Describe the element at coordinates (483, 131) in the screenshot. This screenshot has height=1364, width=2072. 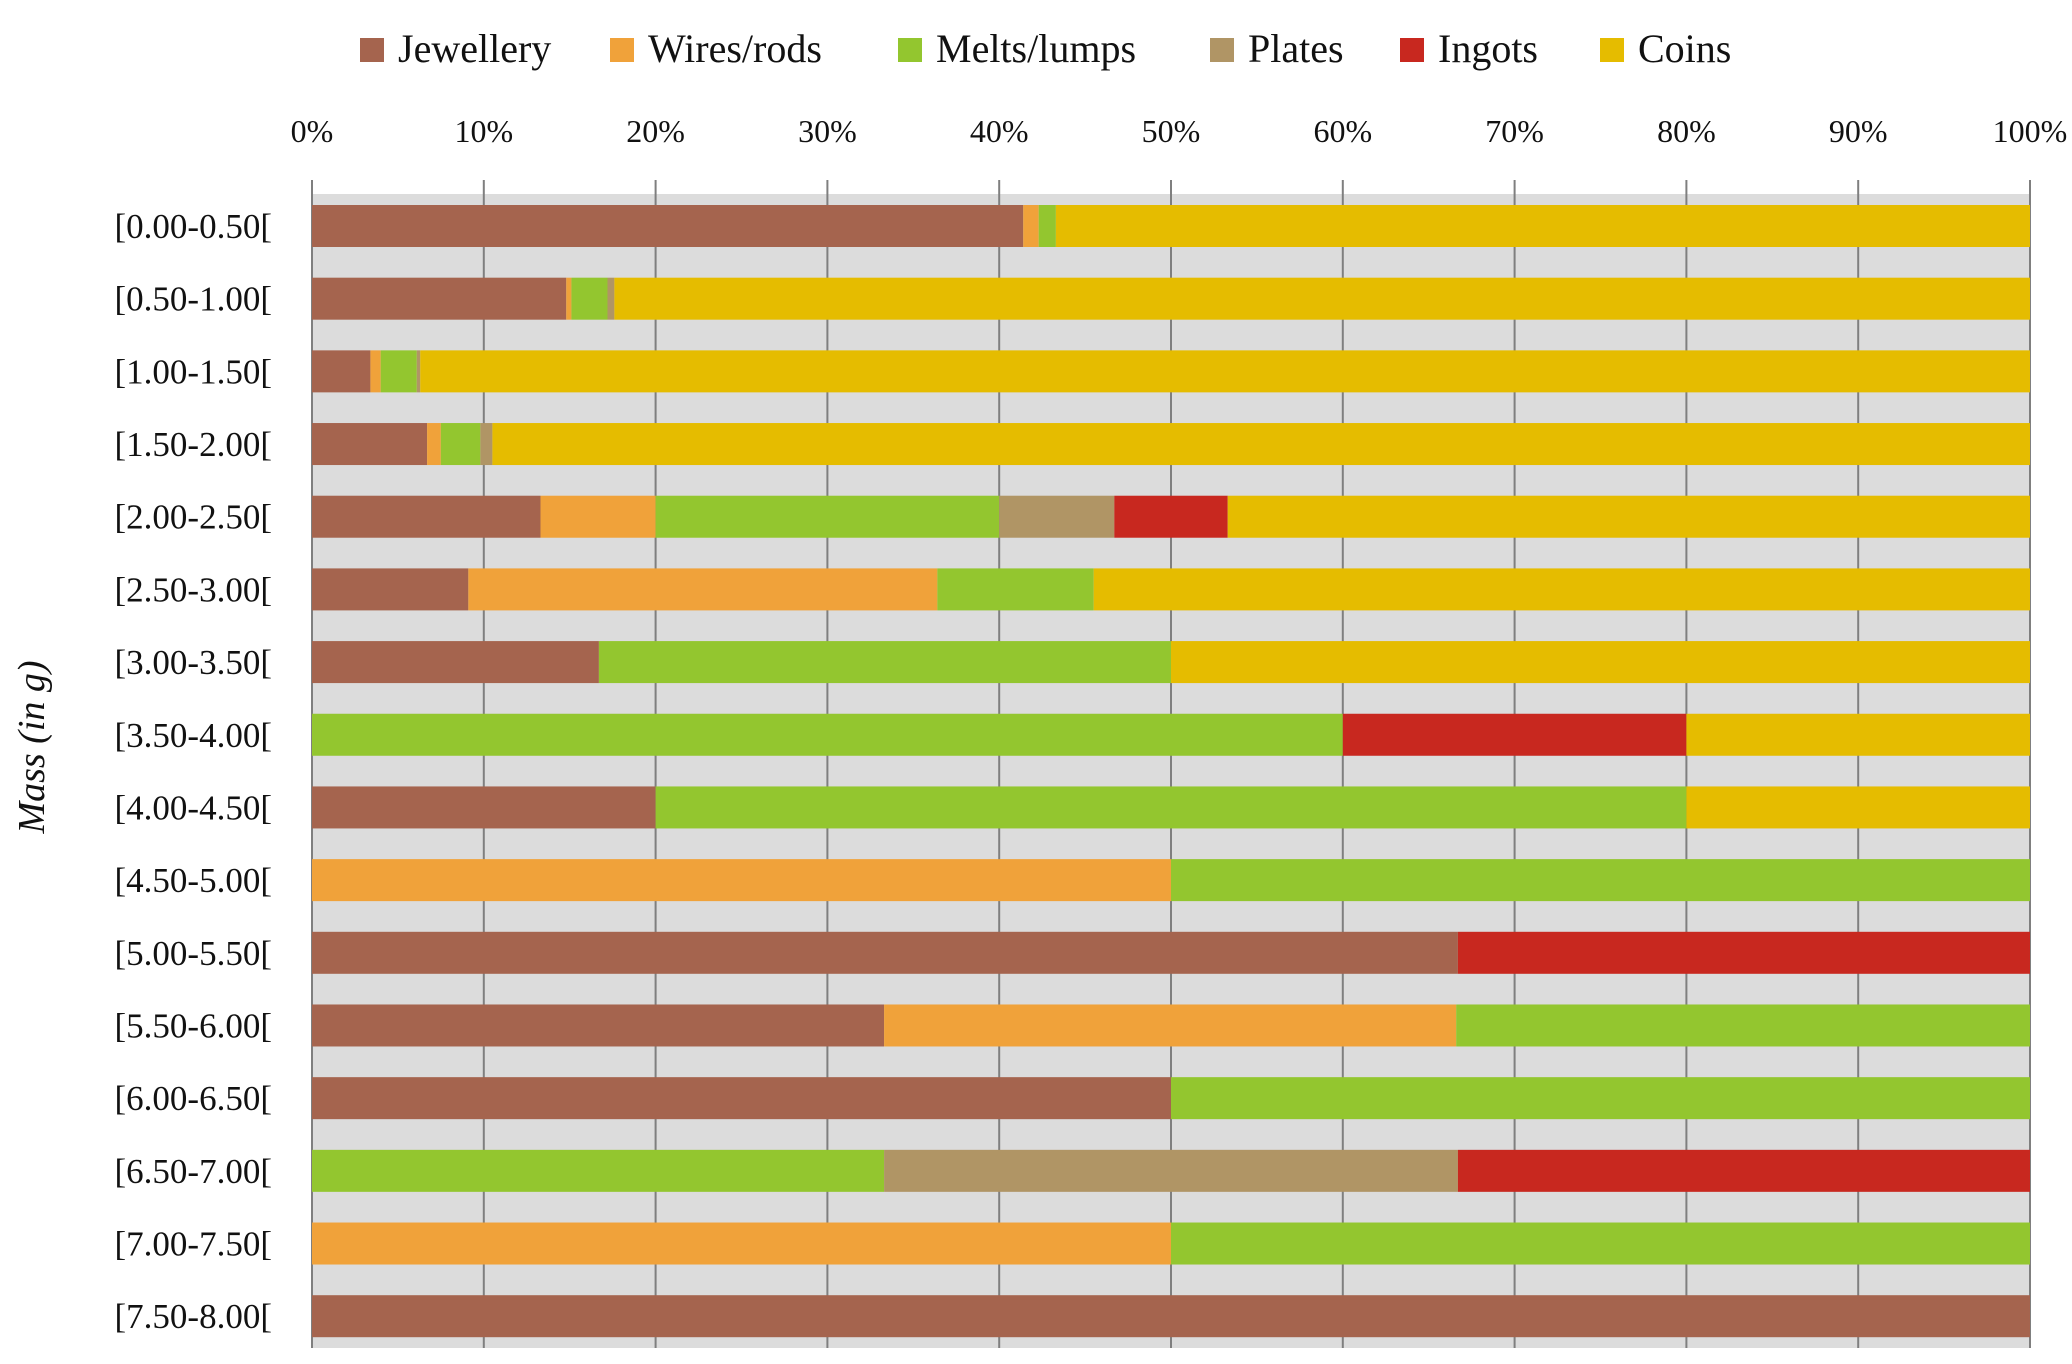
I see `x-tick-label: 10%` at that location.